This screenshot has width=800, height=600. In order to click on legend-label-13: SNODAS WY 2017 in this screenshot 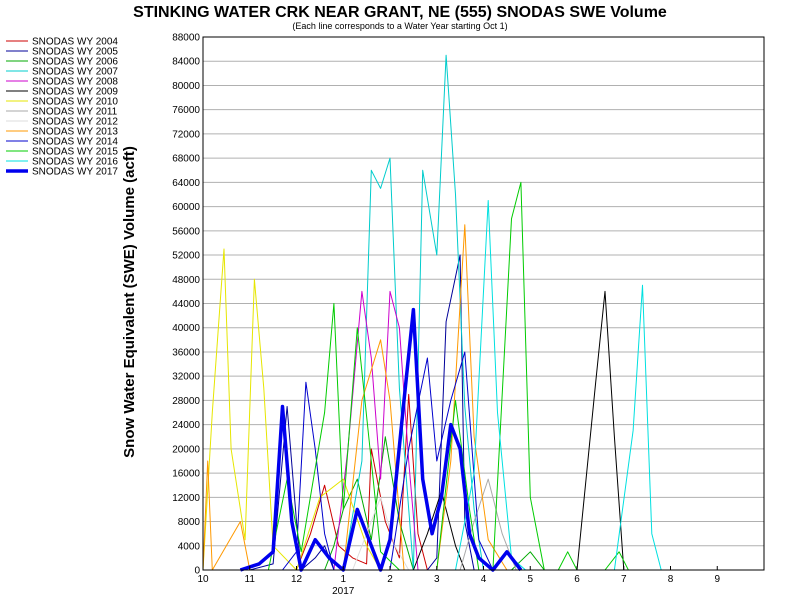, I will do `click(75, 172)`.